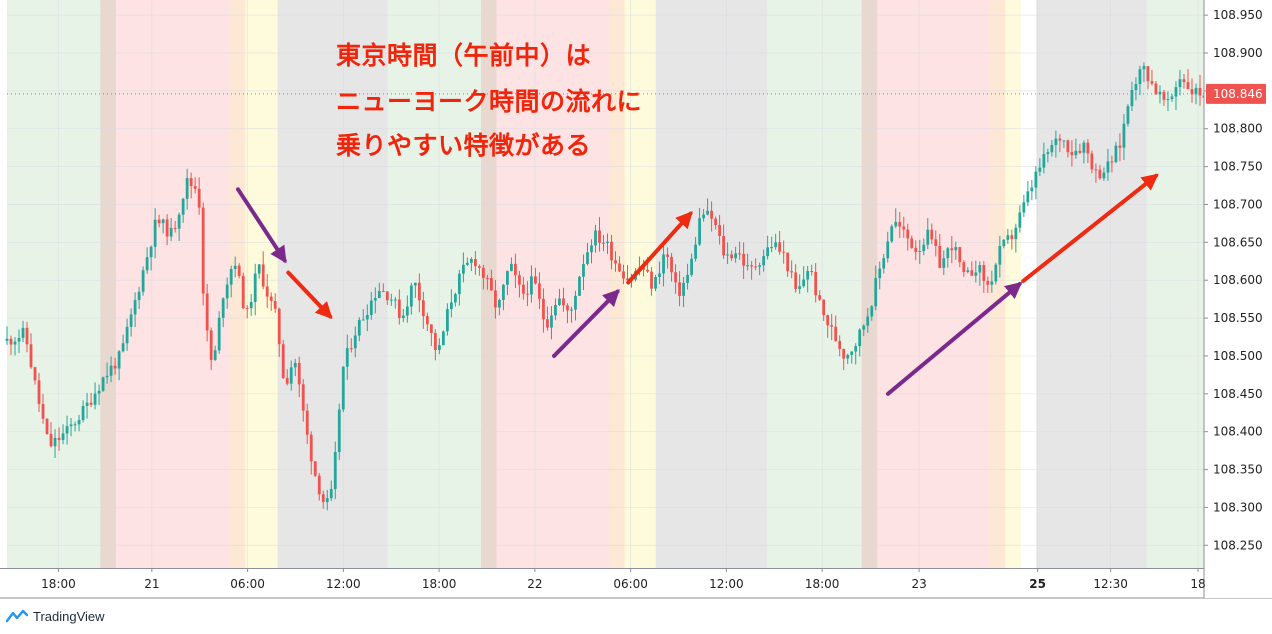 This screenshot has width=1272, height=634. I want to click on time-tick-label: 25, so click(1037, 584).